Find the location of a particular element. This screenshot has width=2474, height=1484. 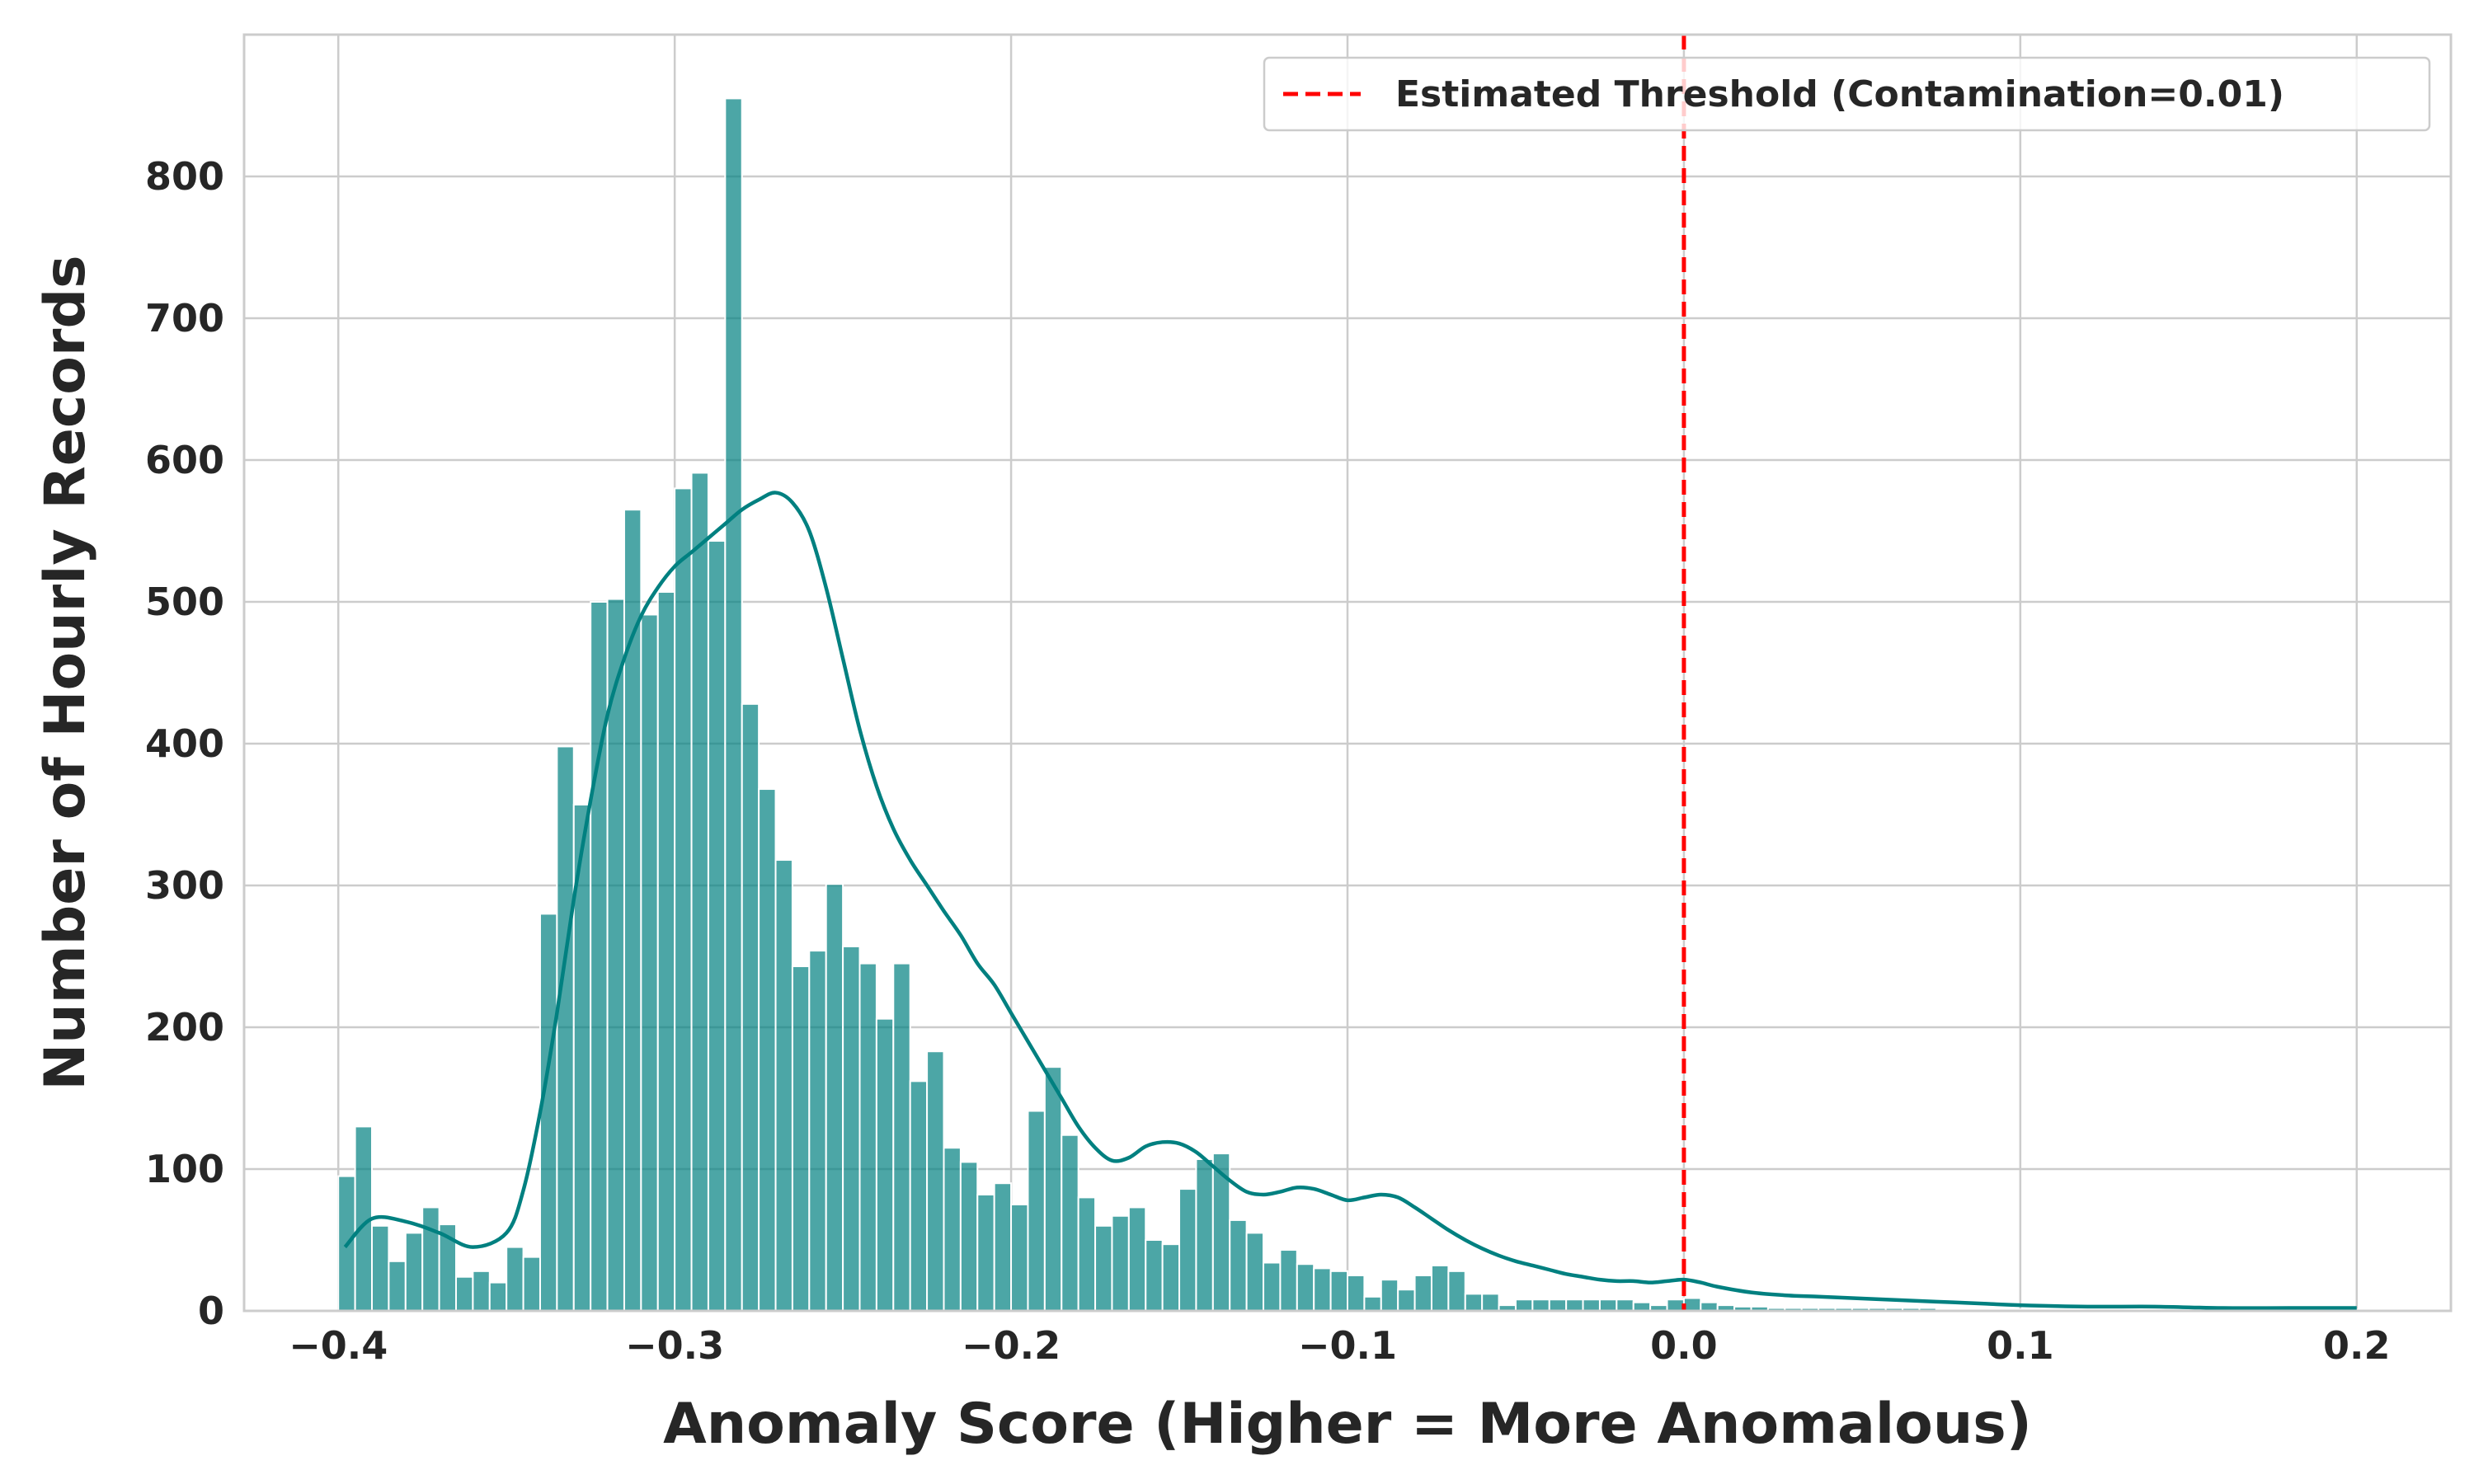

x-tick-label: 0.0 is located at coordinates (1684, 1345).